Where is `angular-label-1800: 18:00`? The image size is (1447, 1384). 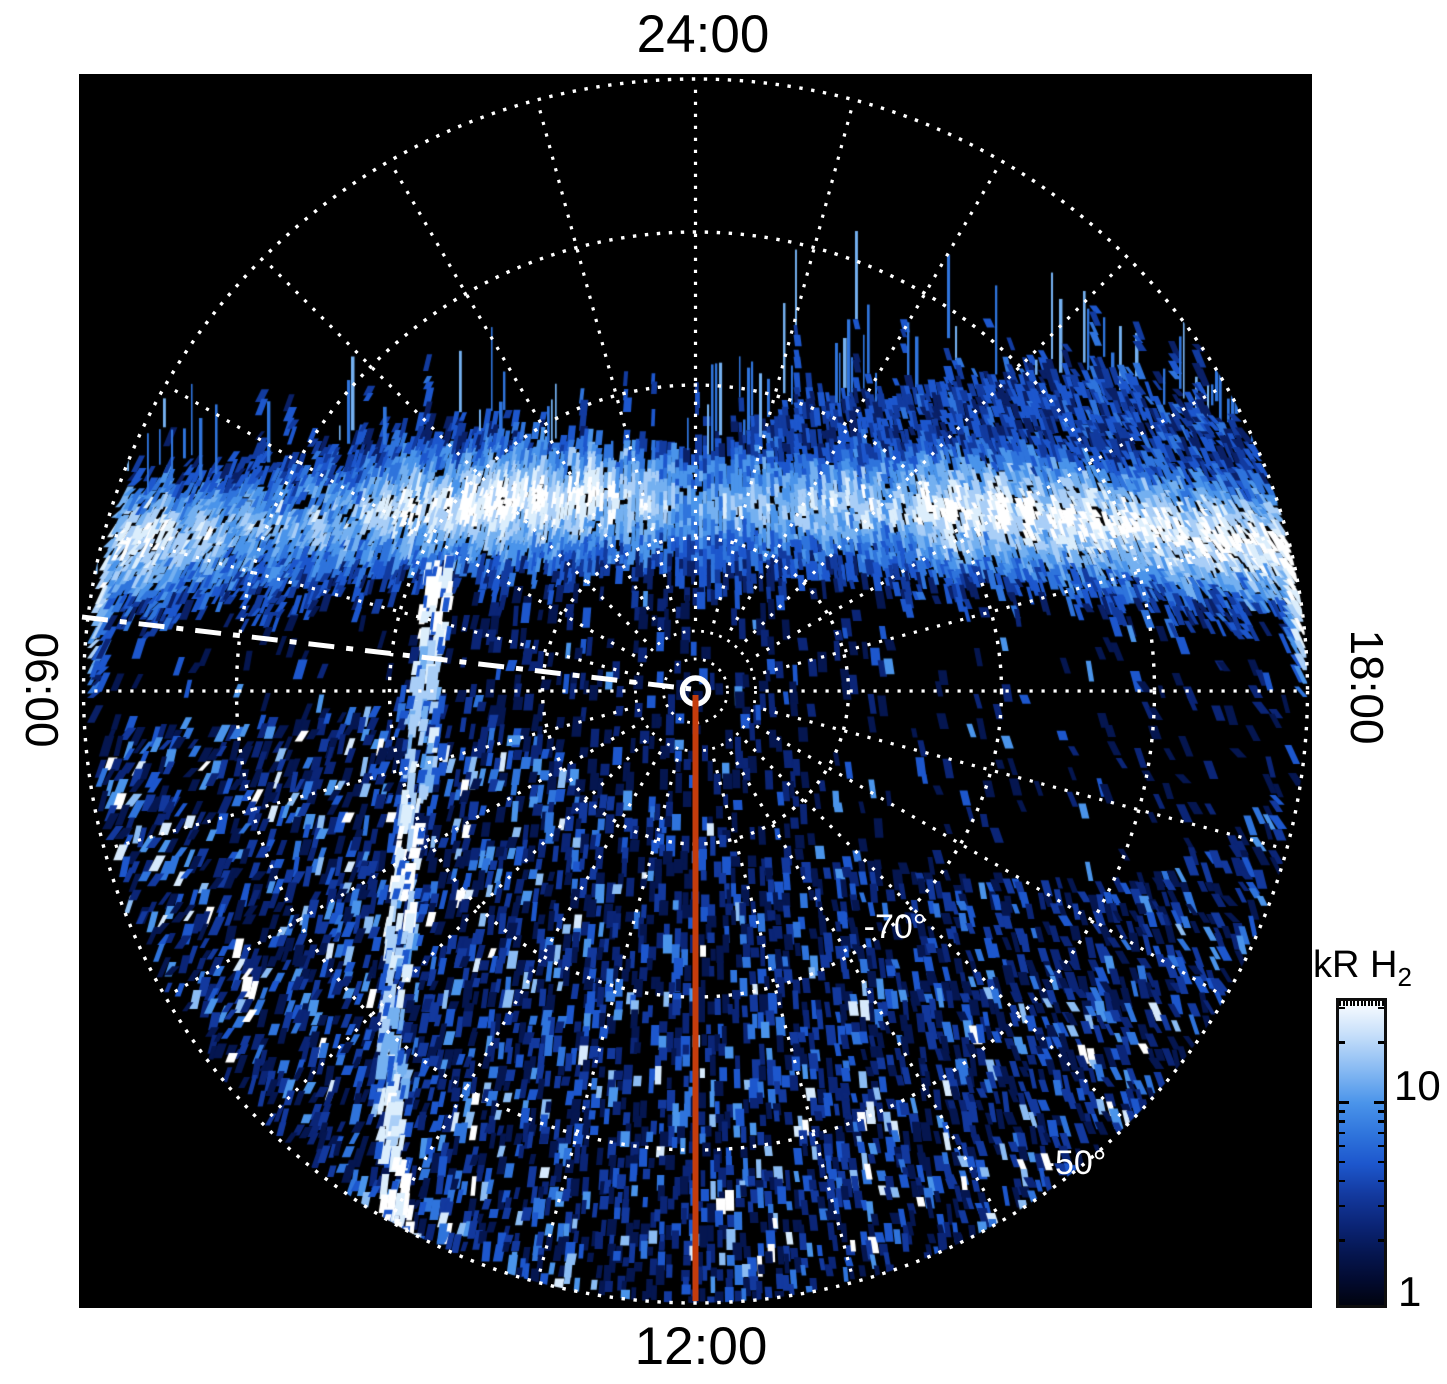
angular-label-1800: 18:00 is located at coordinates (1367, 687).